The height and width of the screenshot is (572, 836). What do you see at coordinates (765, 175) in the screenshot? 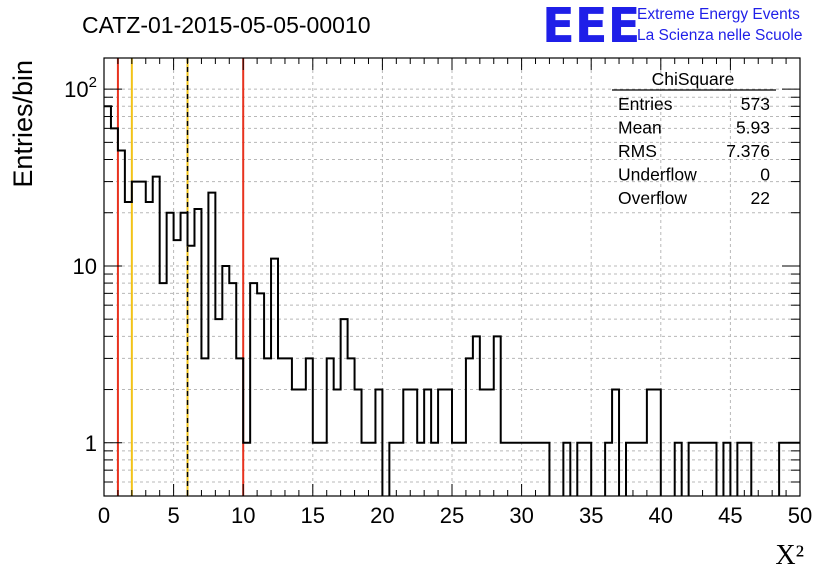
I see `stats-row-value: 0` at bounding box center [765, 175].